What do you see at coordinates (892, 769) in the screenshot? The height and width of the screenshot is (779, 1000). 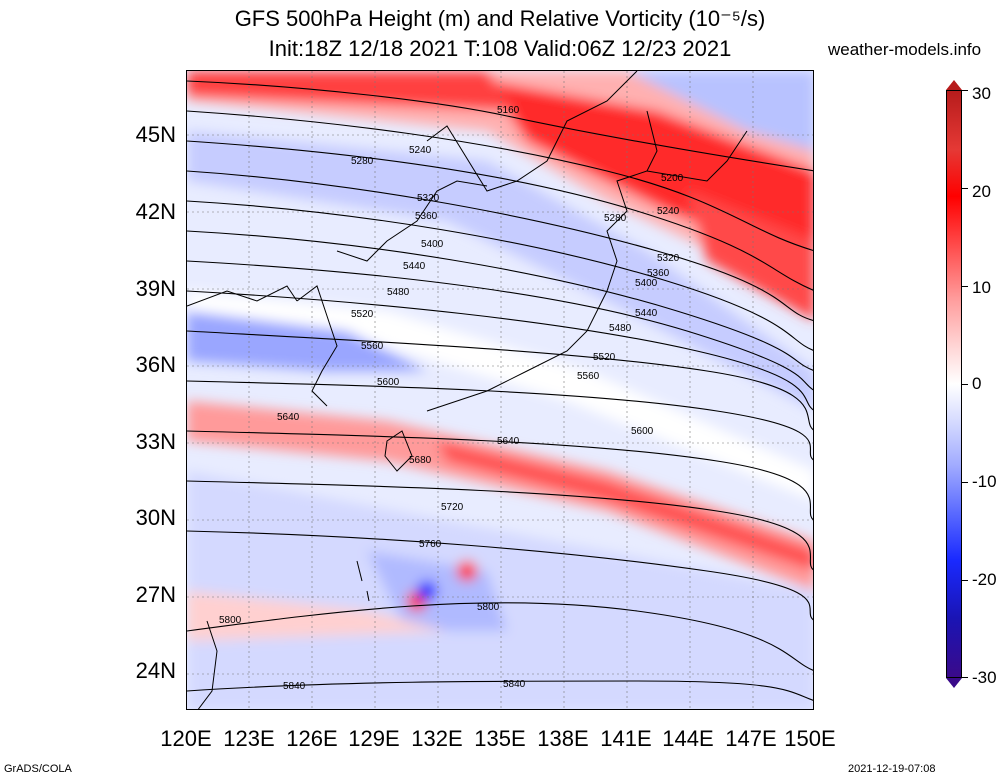 I see `footer-right: 2021-12-19-07:08` at bounding box center [892, 769].